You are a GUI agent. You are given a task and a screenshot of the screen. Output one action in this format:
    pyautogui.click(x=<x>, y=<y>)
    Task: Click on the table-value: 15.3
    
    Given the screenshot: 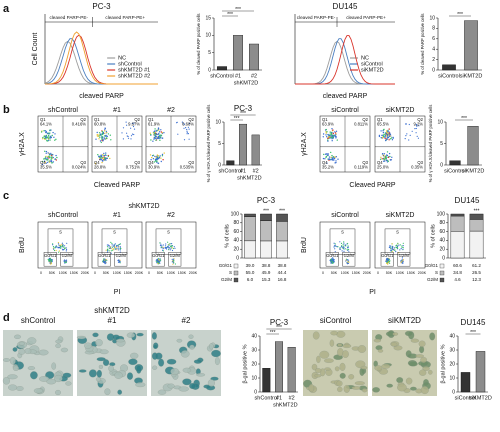 What is the action you would take?
    pyautogui.click(x=266, y=279)
    